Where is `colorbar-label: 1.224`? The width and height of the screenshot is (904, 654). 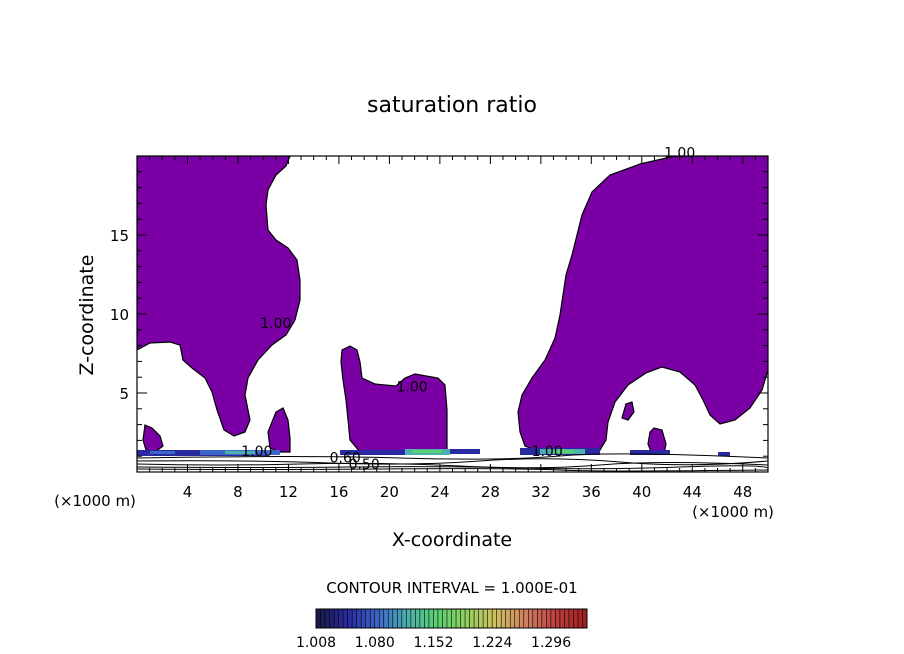 colorbar-label: 1.224 is located at coordinates (492, 643).